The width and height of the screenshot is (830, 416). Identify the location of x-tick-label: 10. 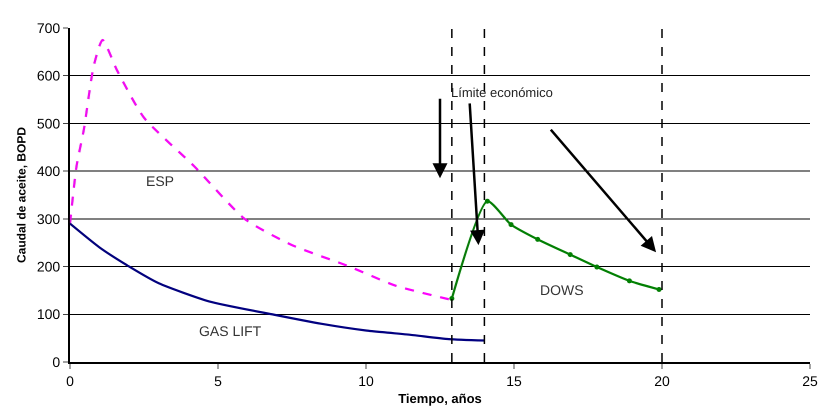
(366, 380).